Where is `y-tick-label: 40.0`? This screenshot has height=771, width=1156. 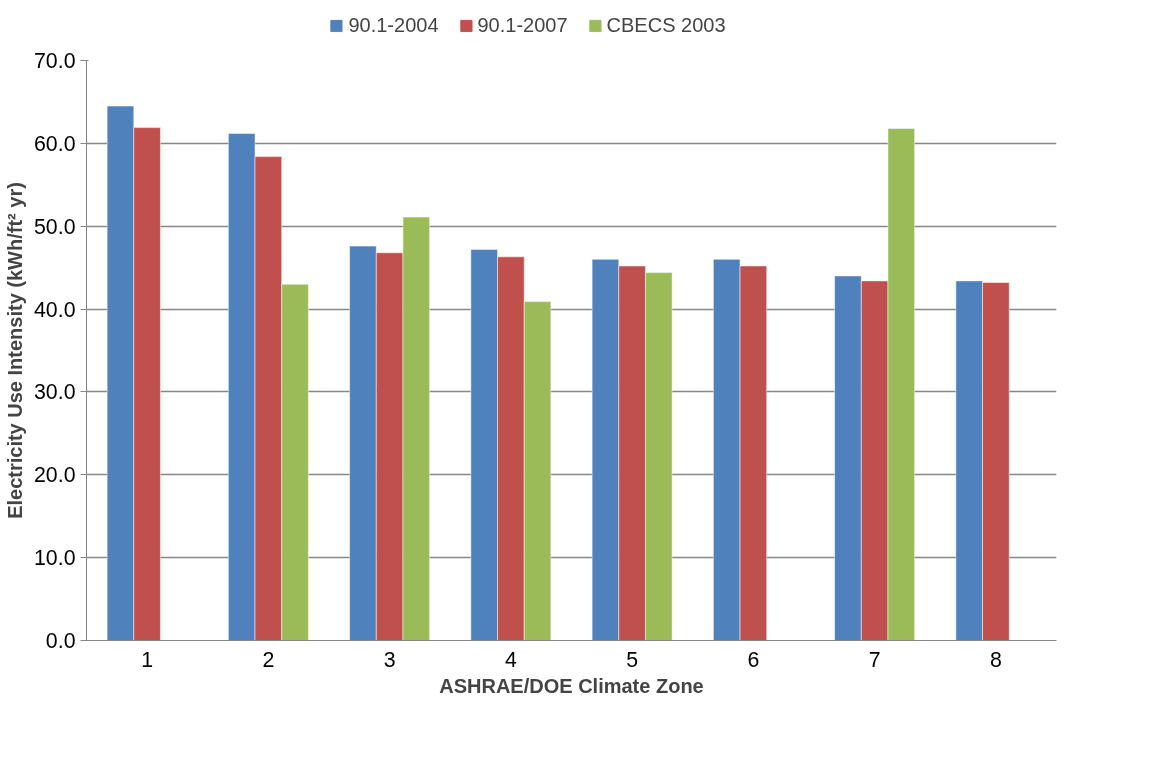
y-tick-label: 40.0 is located at coordinates (54, 309).